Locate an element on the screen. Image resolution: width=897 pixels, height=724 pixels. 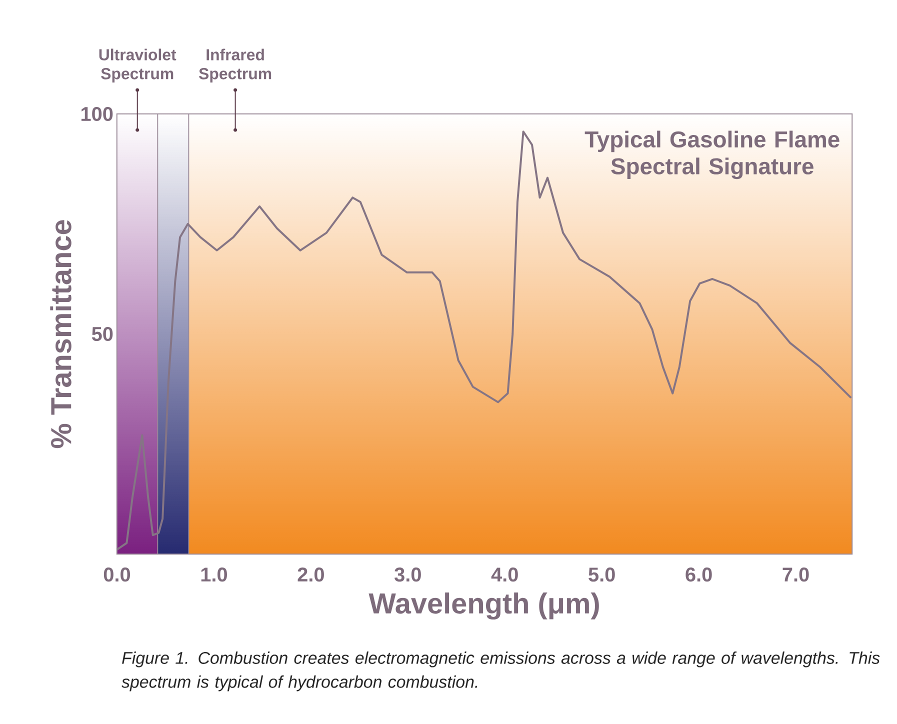
x-tick-label: 5.0 is located at coordinates (601, 575).